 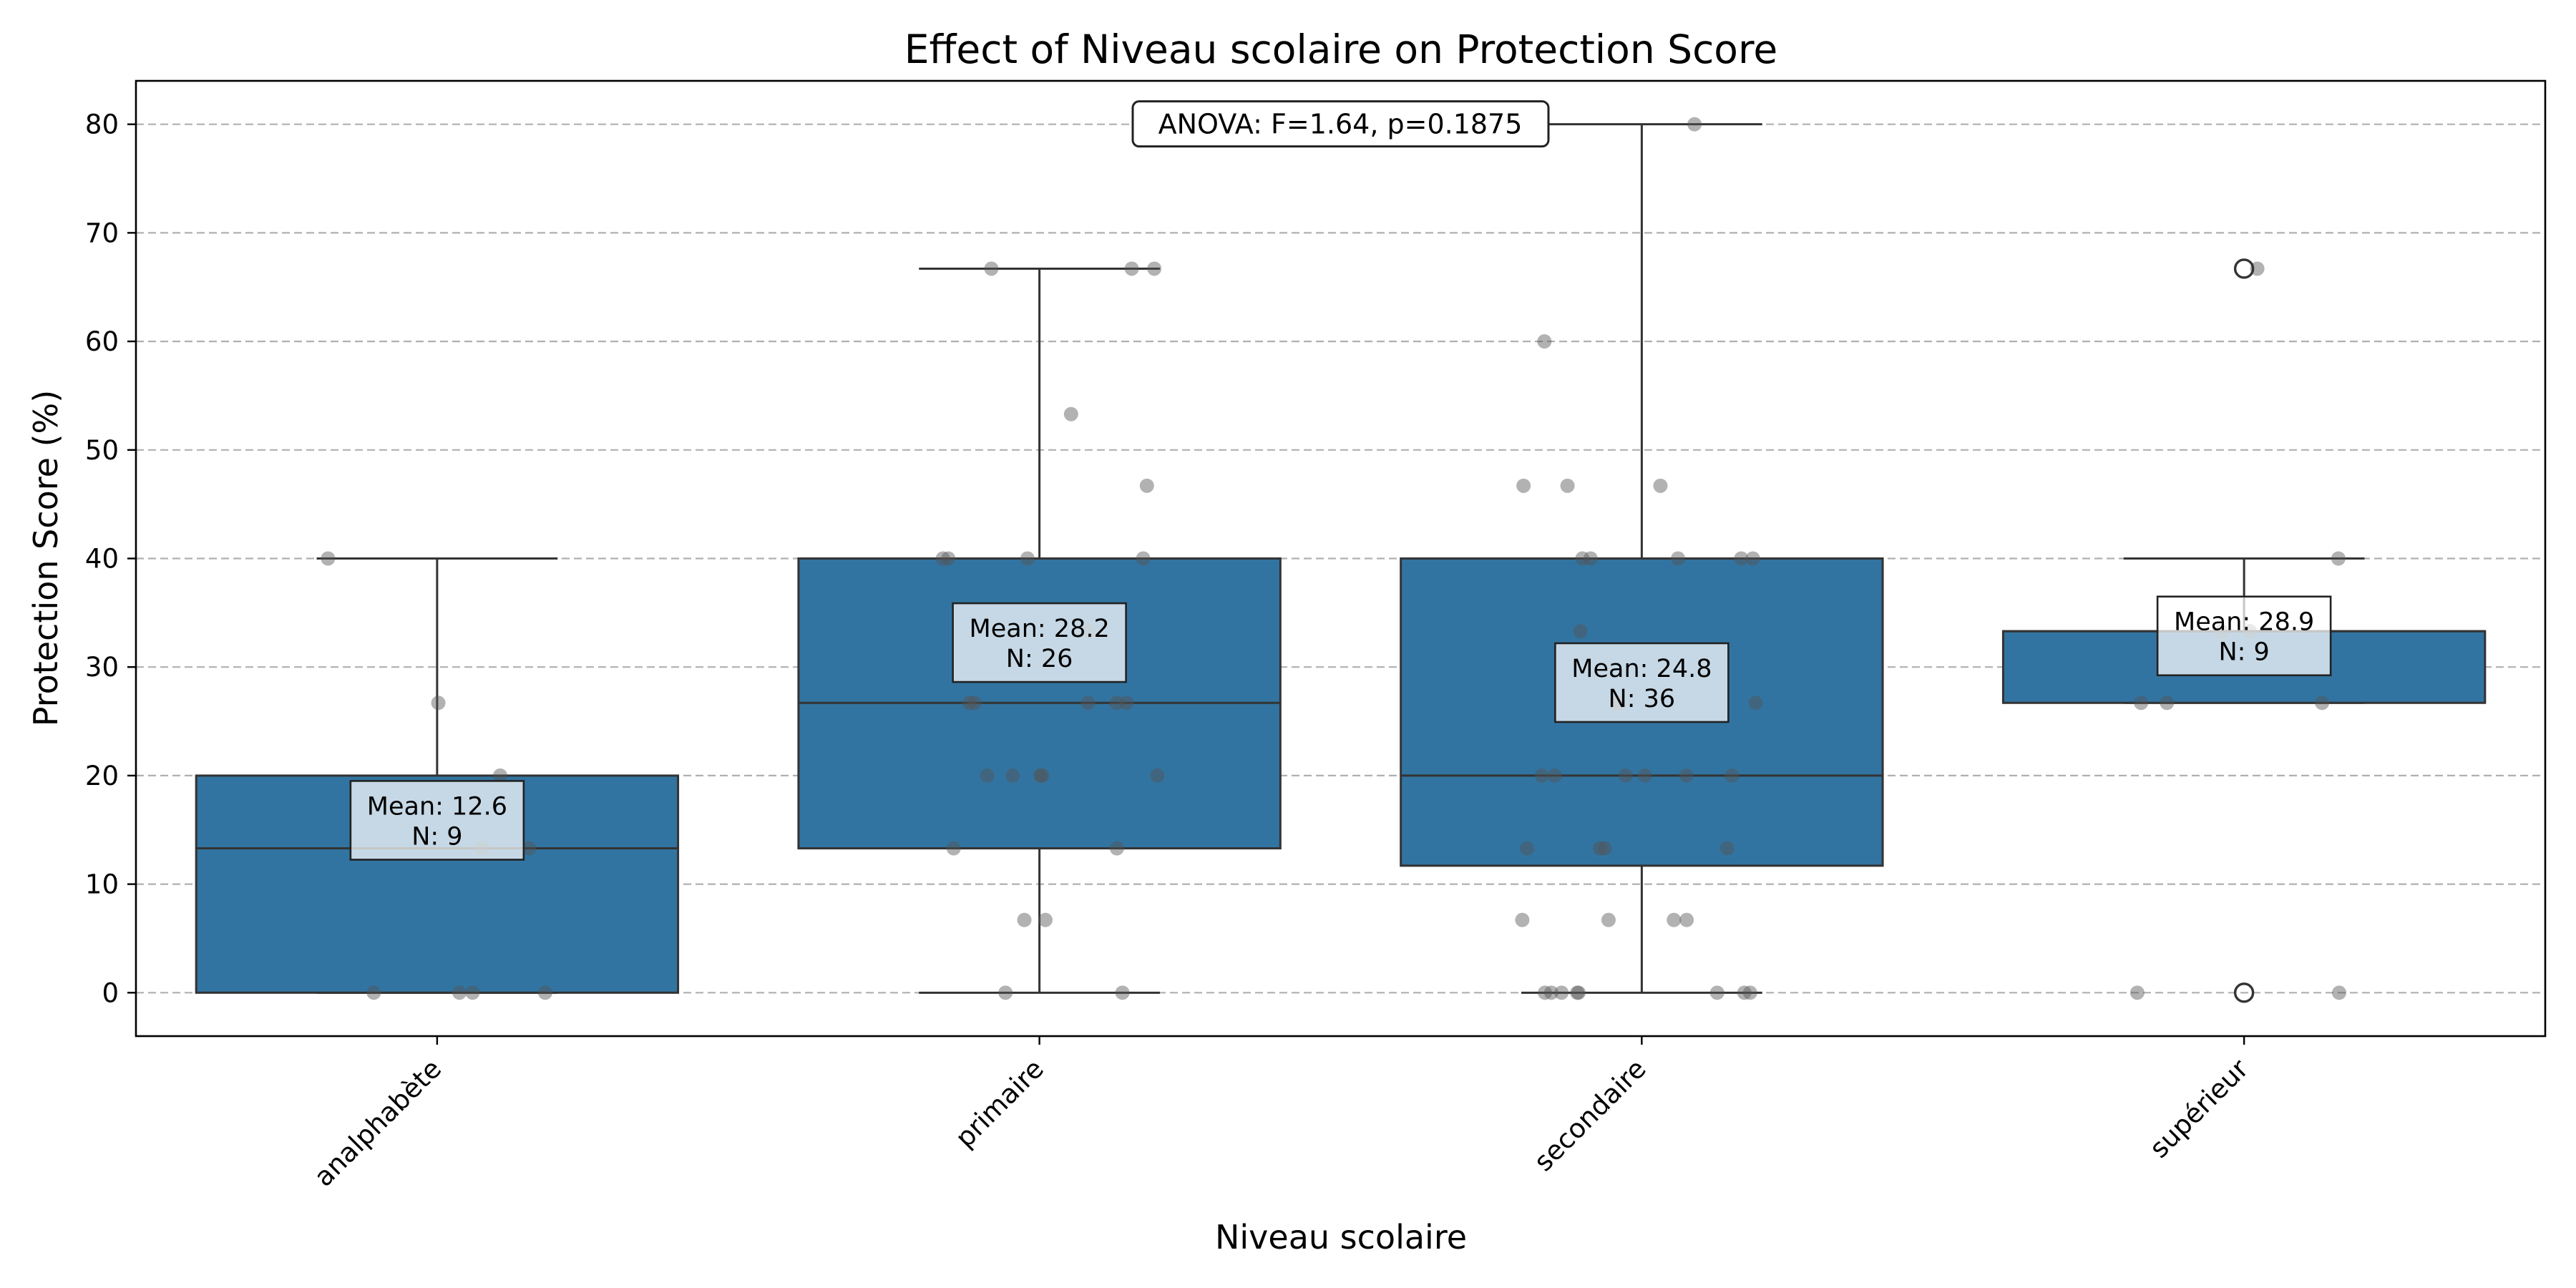 I want to click on anova-annotation-box, so click(x=1340, y=124).